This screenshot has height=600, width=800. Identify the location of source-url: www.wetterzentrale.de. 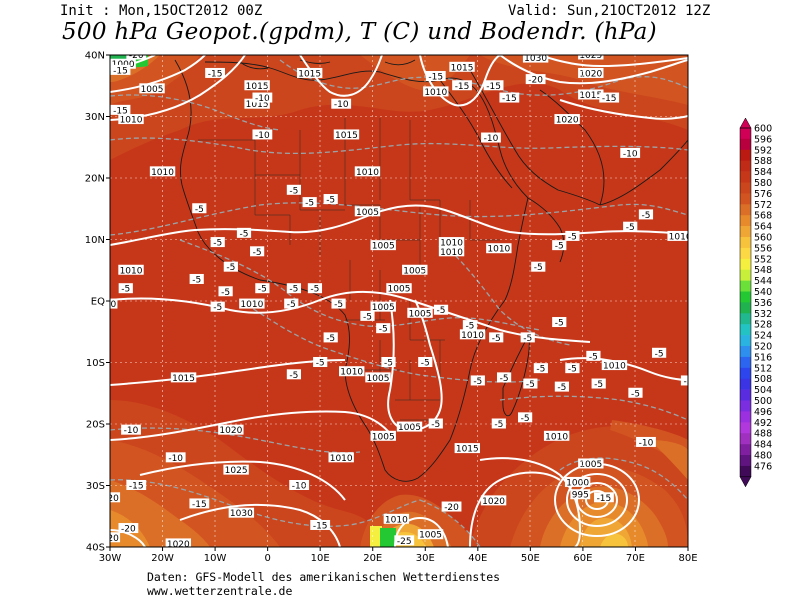
(220, 591).